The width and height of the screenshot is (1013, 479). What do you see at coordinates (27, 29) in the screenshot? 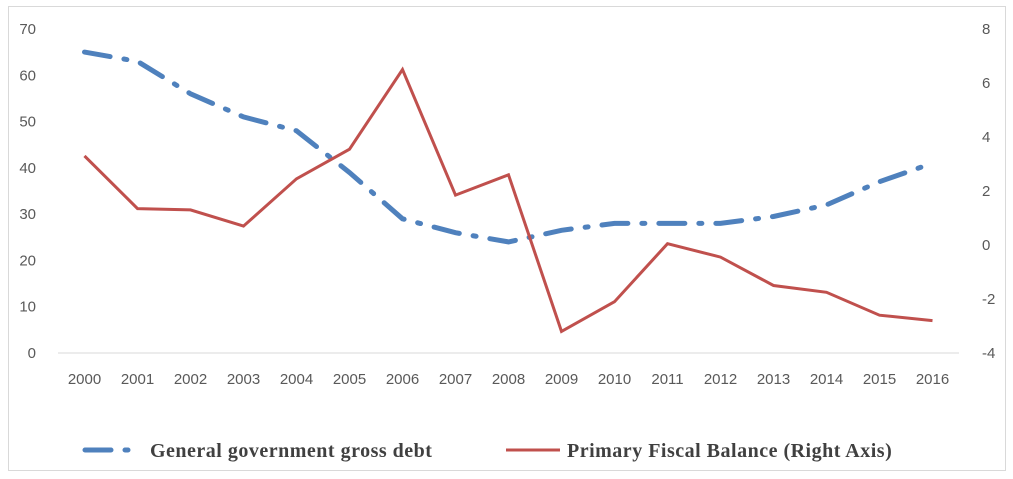
I see `left-axis-tick-label: 70` at bounding box center [27, 29].